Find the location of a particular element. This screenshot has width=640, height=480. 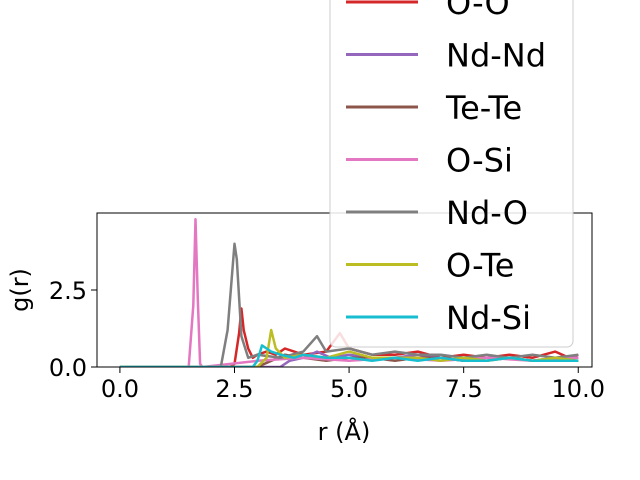

legend-label-nd-o: Nd-O is located at coordinates (487, 213).